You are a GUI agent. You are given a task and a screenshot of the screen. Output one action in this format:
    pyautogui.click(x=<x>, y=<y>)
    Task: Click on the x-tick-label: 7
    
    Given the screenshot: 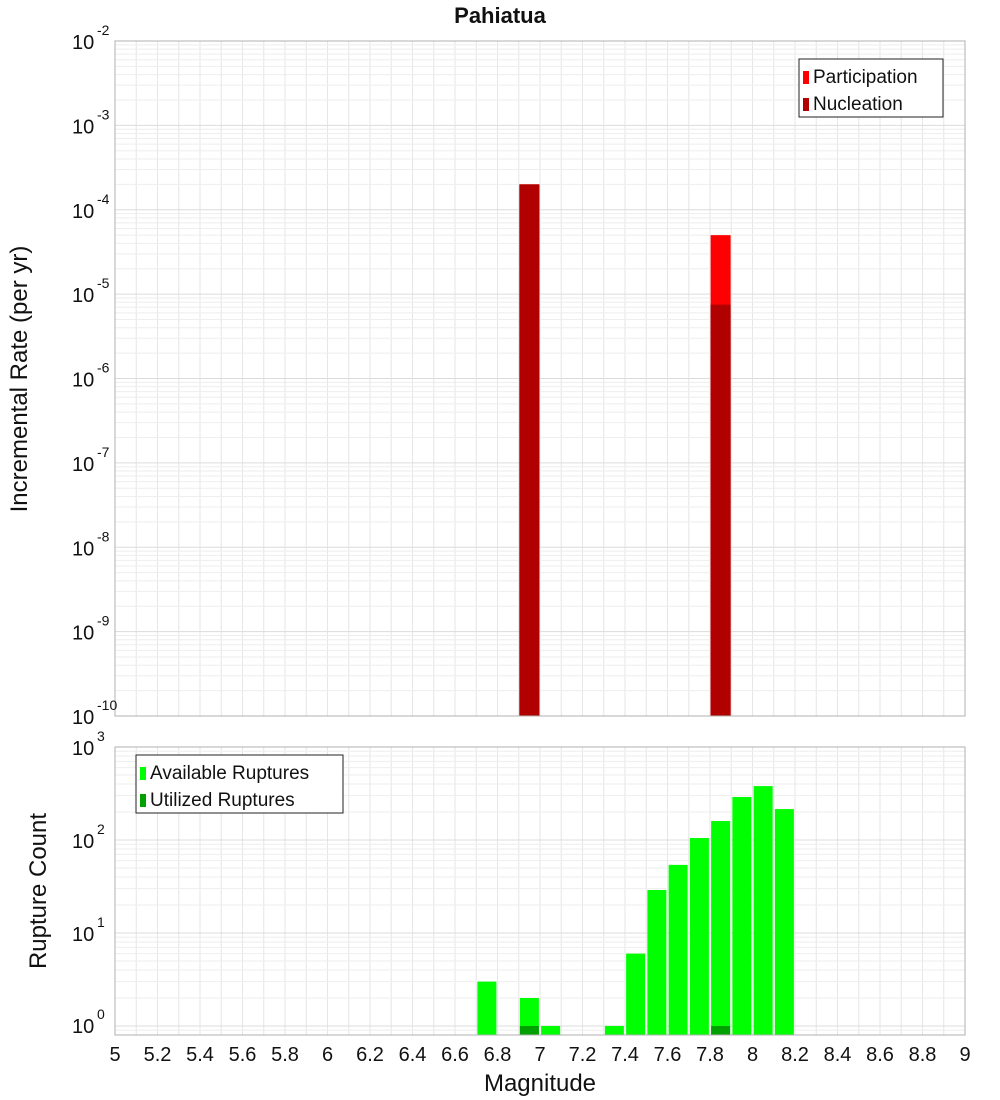 What is the action you would take?
    pyautogui.click(x=539, y=1055)
    